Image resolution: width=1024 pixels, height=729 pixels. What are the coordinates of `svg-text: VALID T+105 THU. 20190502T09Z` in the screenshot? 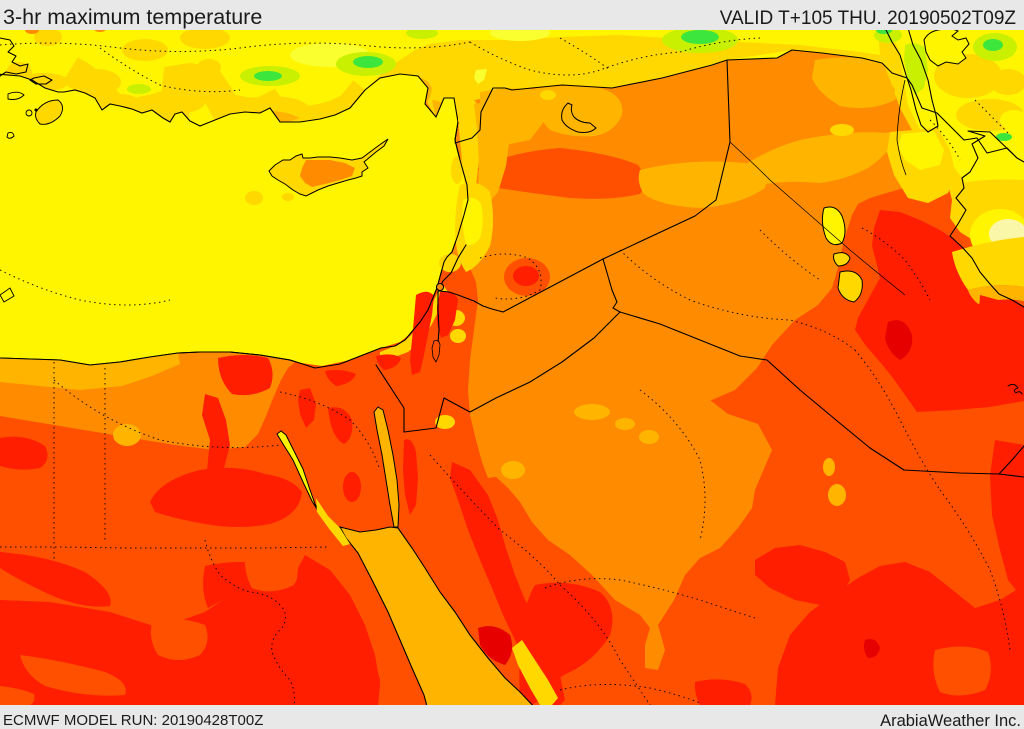 It's located at (868, 18).